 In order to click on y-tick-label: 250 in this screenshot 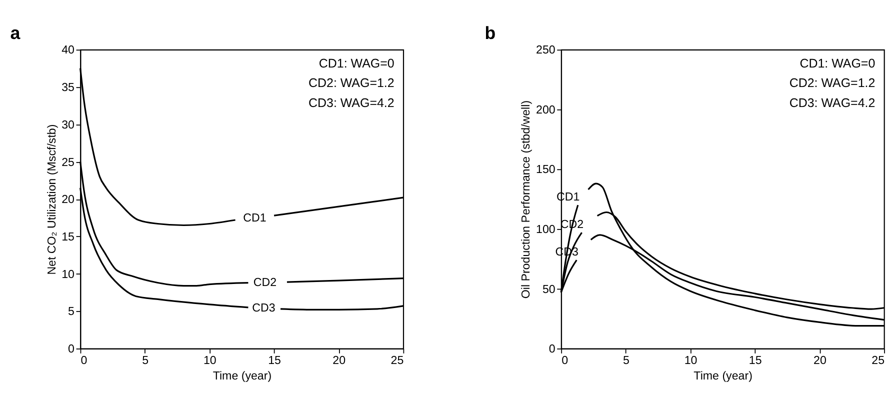, I will do `click(546, 50)`.